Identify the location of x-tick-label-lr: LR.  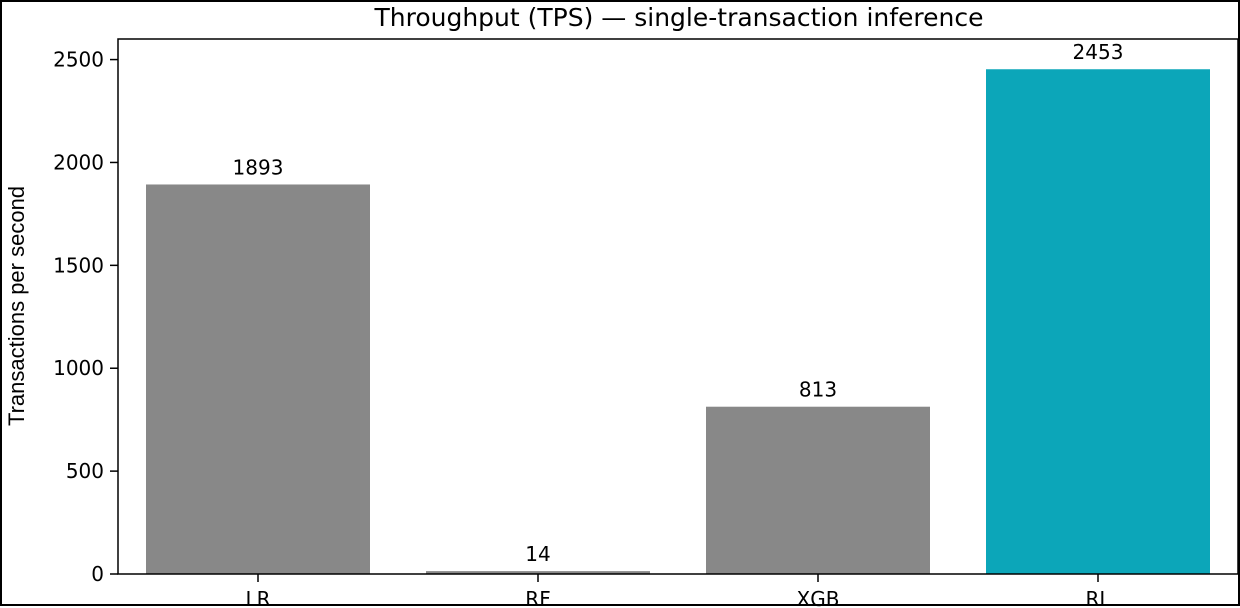
(257, 597).